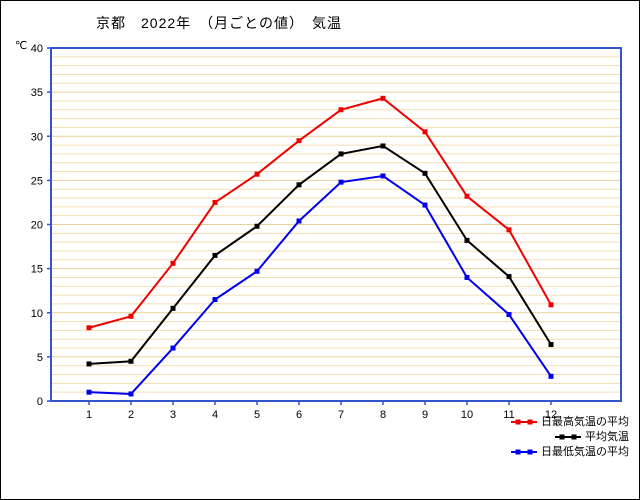 The image size is (640, 500). Describe the element at coordinates (37, 93) in the screenshot. I see `y-axis-tick-label: 35` at that location.